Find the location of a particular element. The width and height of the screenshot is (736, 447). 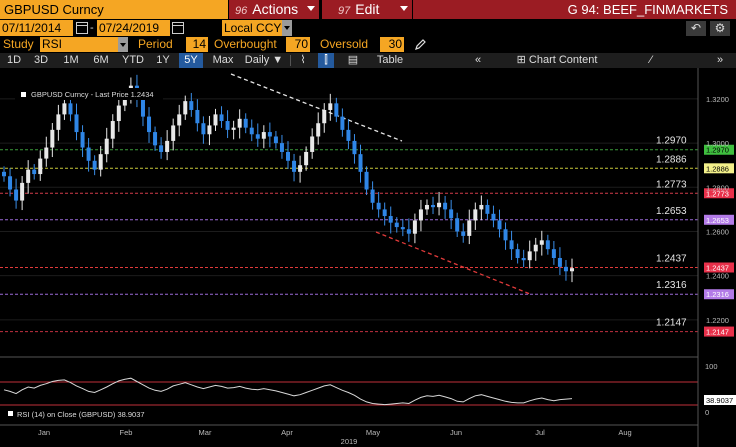

x-tick-label: Aug is located at coordinates (624, 432).